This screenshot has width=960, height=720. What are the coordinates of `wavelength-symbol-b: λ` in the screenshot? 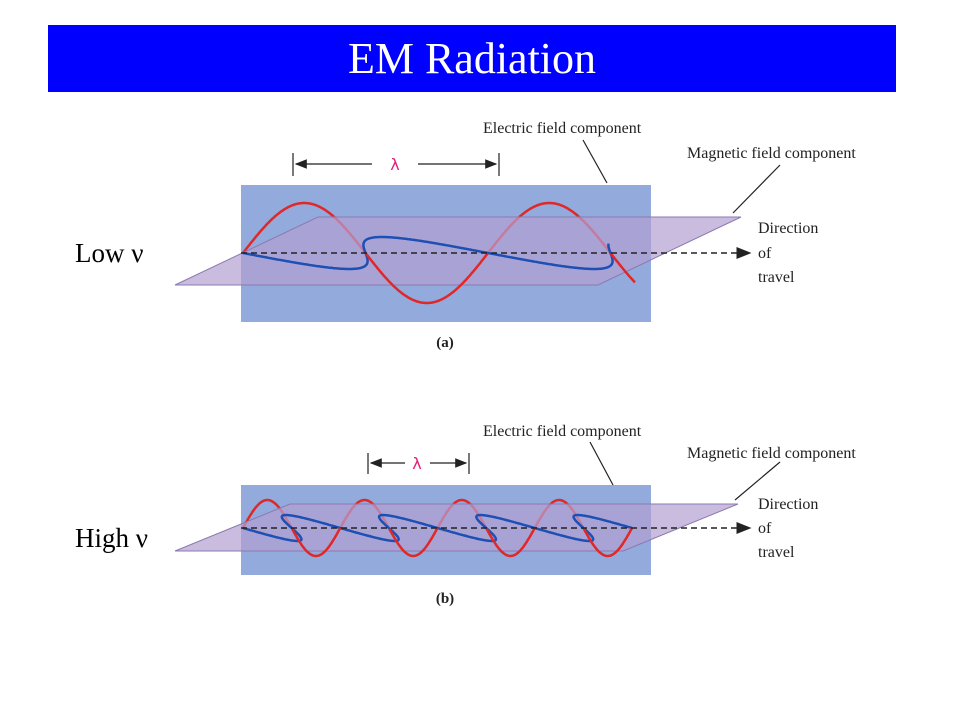 It's located at (416, 463).